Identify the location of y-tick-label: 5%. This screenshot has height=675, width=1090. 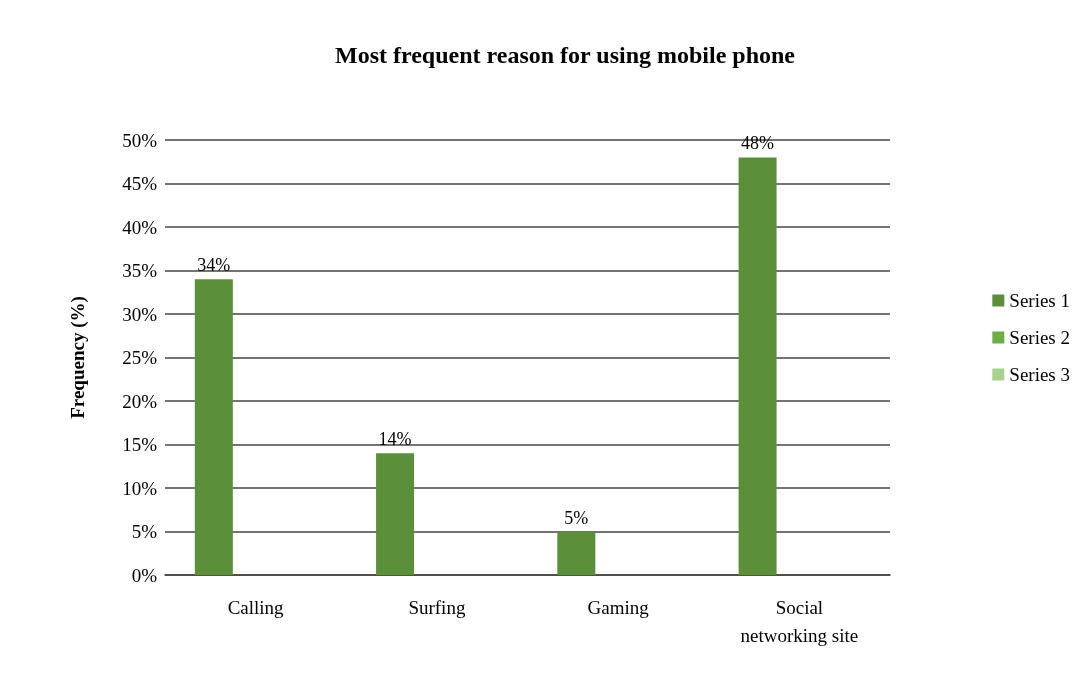
(144, 531).